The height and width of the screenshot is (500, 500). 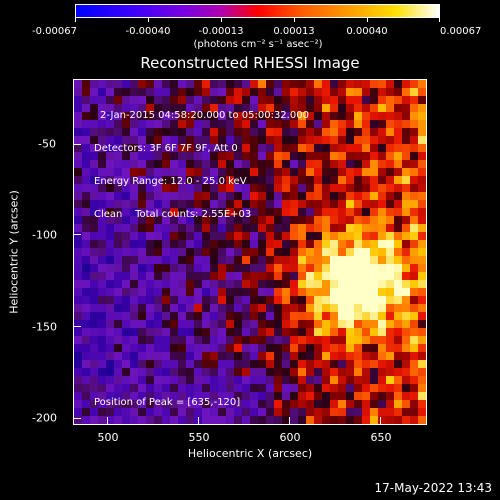 I want to click on timestamp: 17-May-2022 13:43, so click(x=433, y=488).